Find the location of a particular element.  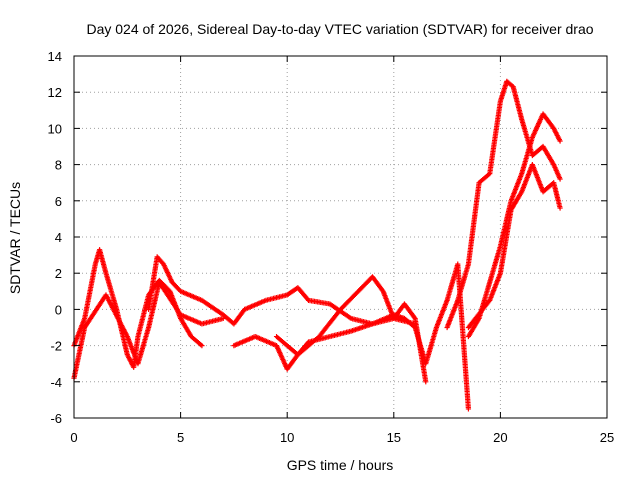

x-tick-label: 25 is located at coordinates (607, 437).